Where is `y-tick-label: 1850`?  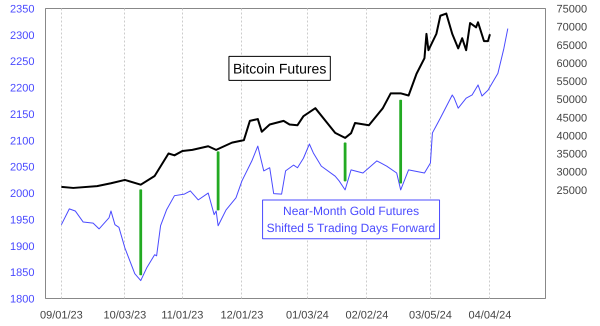 y-tick-label: 1850 is located at coordinates (22, 273).